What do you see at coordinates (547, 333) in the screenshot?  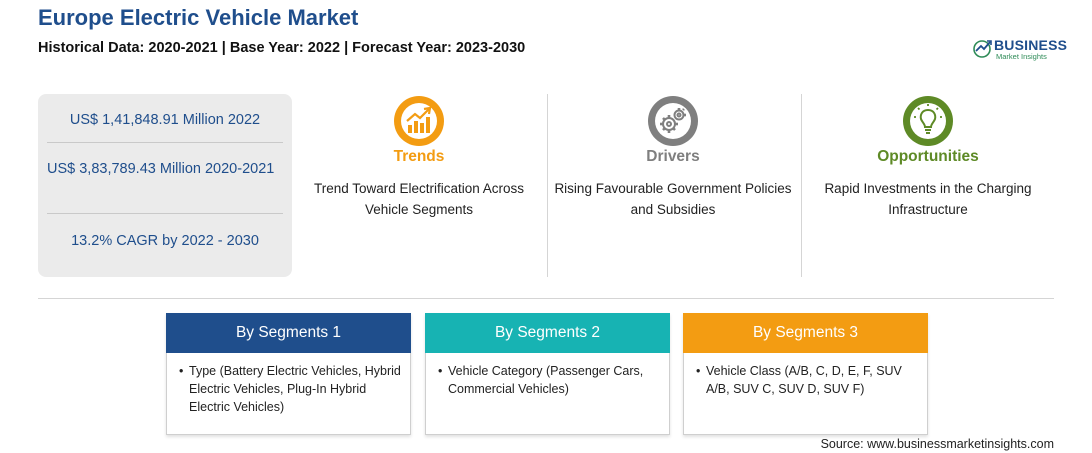 I see `segment-2-title: By Segments 2` at bounding box center [547, 333].